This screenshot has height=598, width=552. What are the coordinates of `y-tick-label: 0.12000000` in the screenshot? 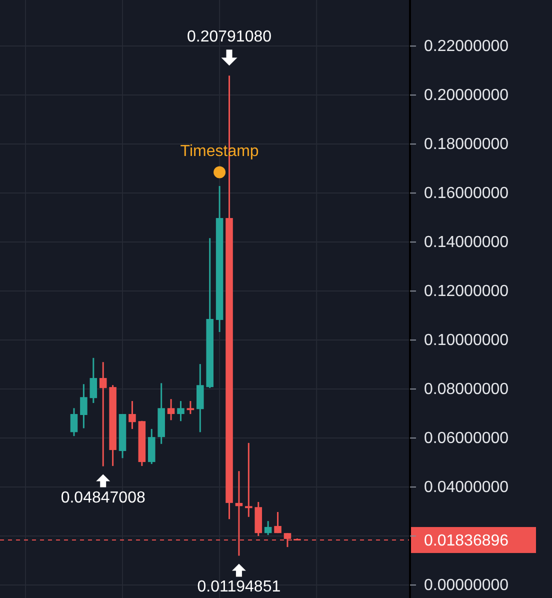 It's located at (466, 291).